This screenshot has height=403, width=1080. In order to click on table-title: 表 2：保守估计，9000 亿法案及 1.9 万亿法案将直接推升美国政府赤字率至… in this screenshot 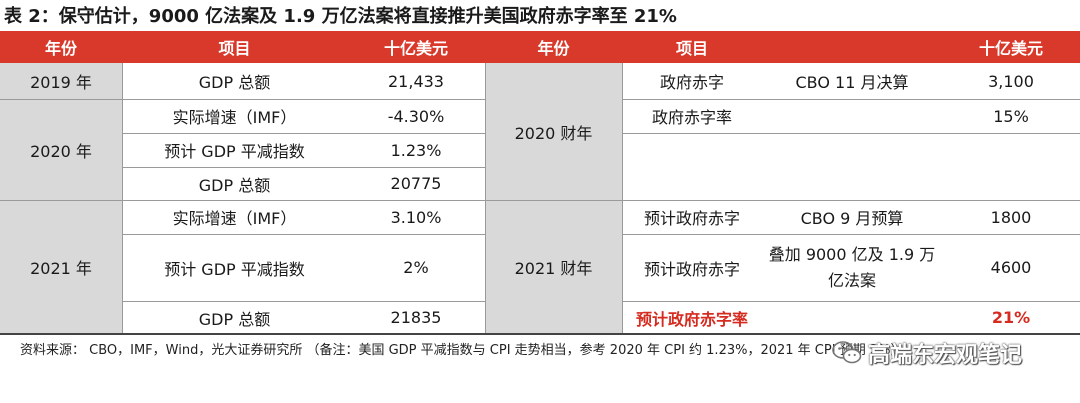, I will do `click(340, 16)`.